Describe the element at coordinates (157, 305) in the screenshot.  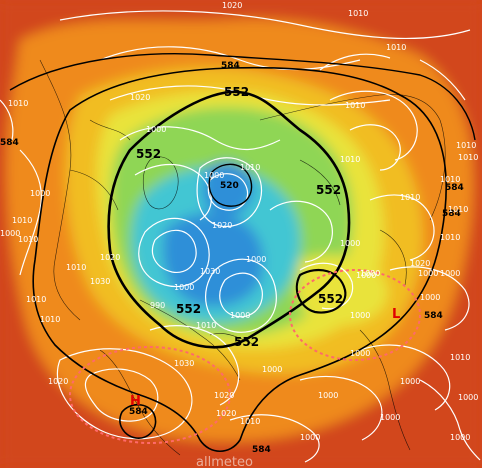
I see `isobar-label: 990` at that location.